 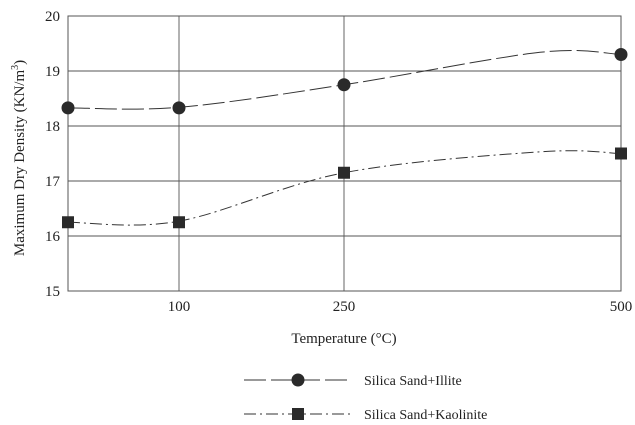 What do you see at coordinates (53, 182) in the screenshot?
I see `y-tick-17: 17` at bounding box center [53, 182].